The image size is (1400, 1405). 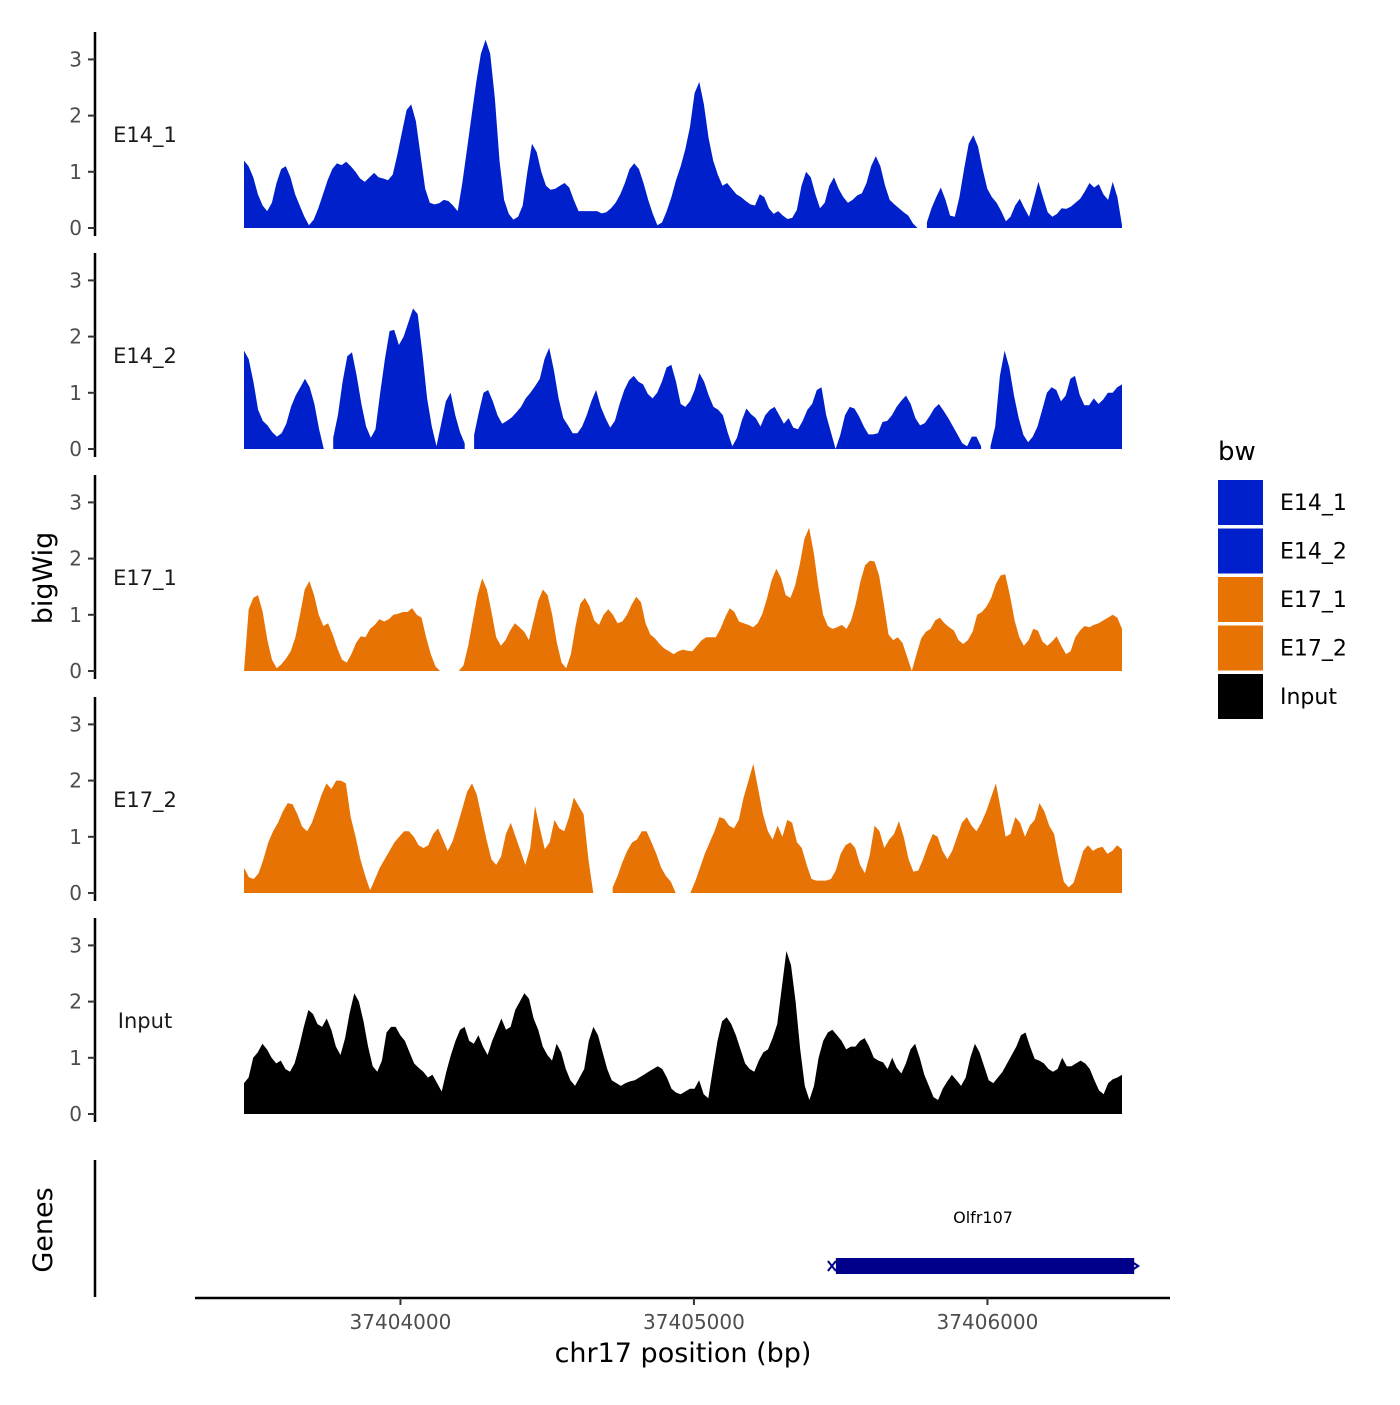 What do you see at coordinates (683, 1353) in the screenshot?
I see `x-axis-title: chr17 position (bp)` at bounding box center [683, 1353].